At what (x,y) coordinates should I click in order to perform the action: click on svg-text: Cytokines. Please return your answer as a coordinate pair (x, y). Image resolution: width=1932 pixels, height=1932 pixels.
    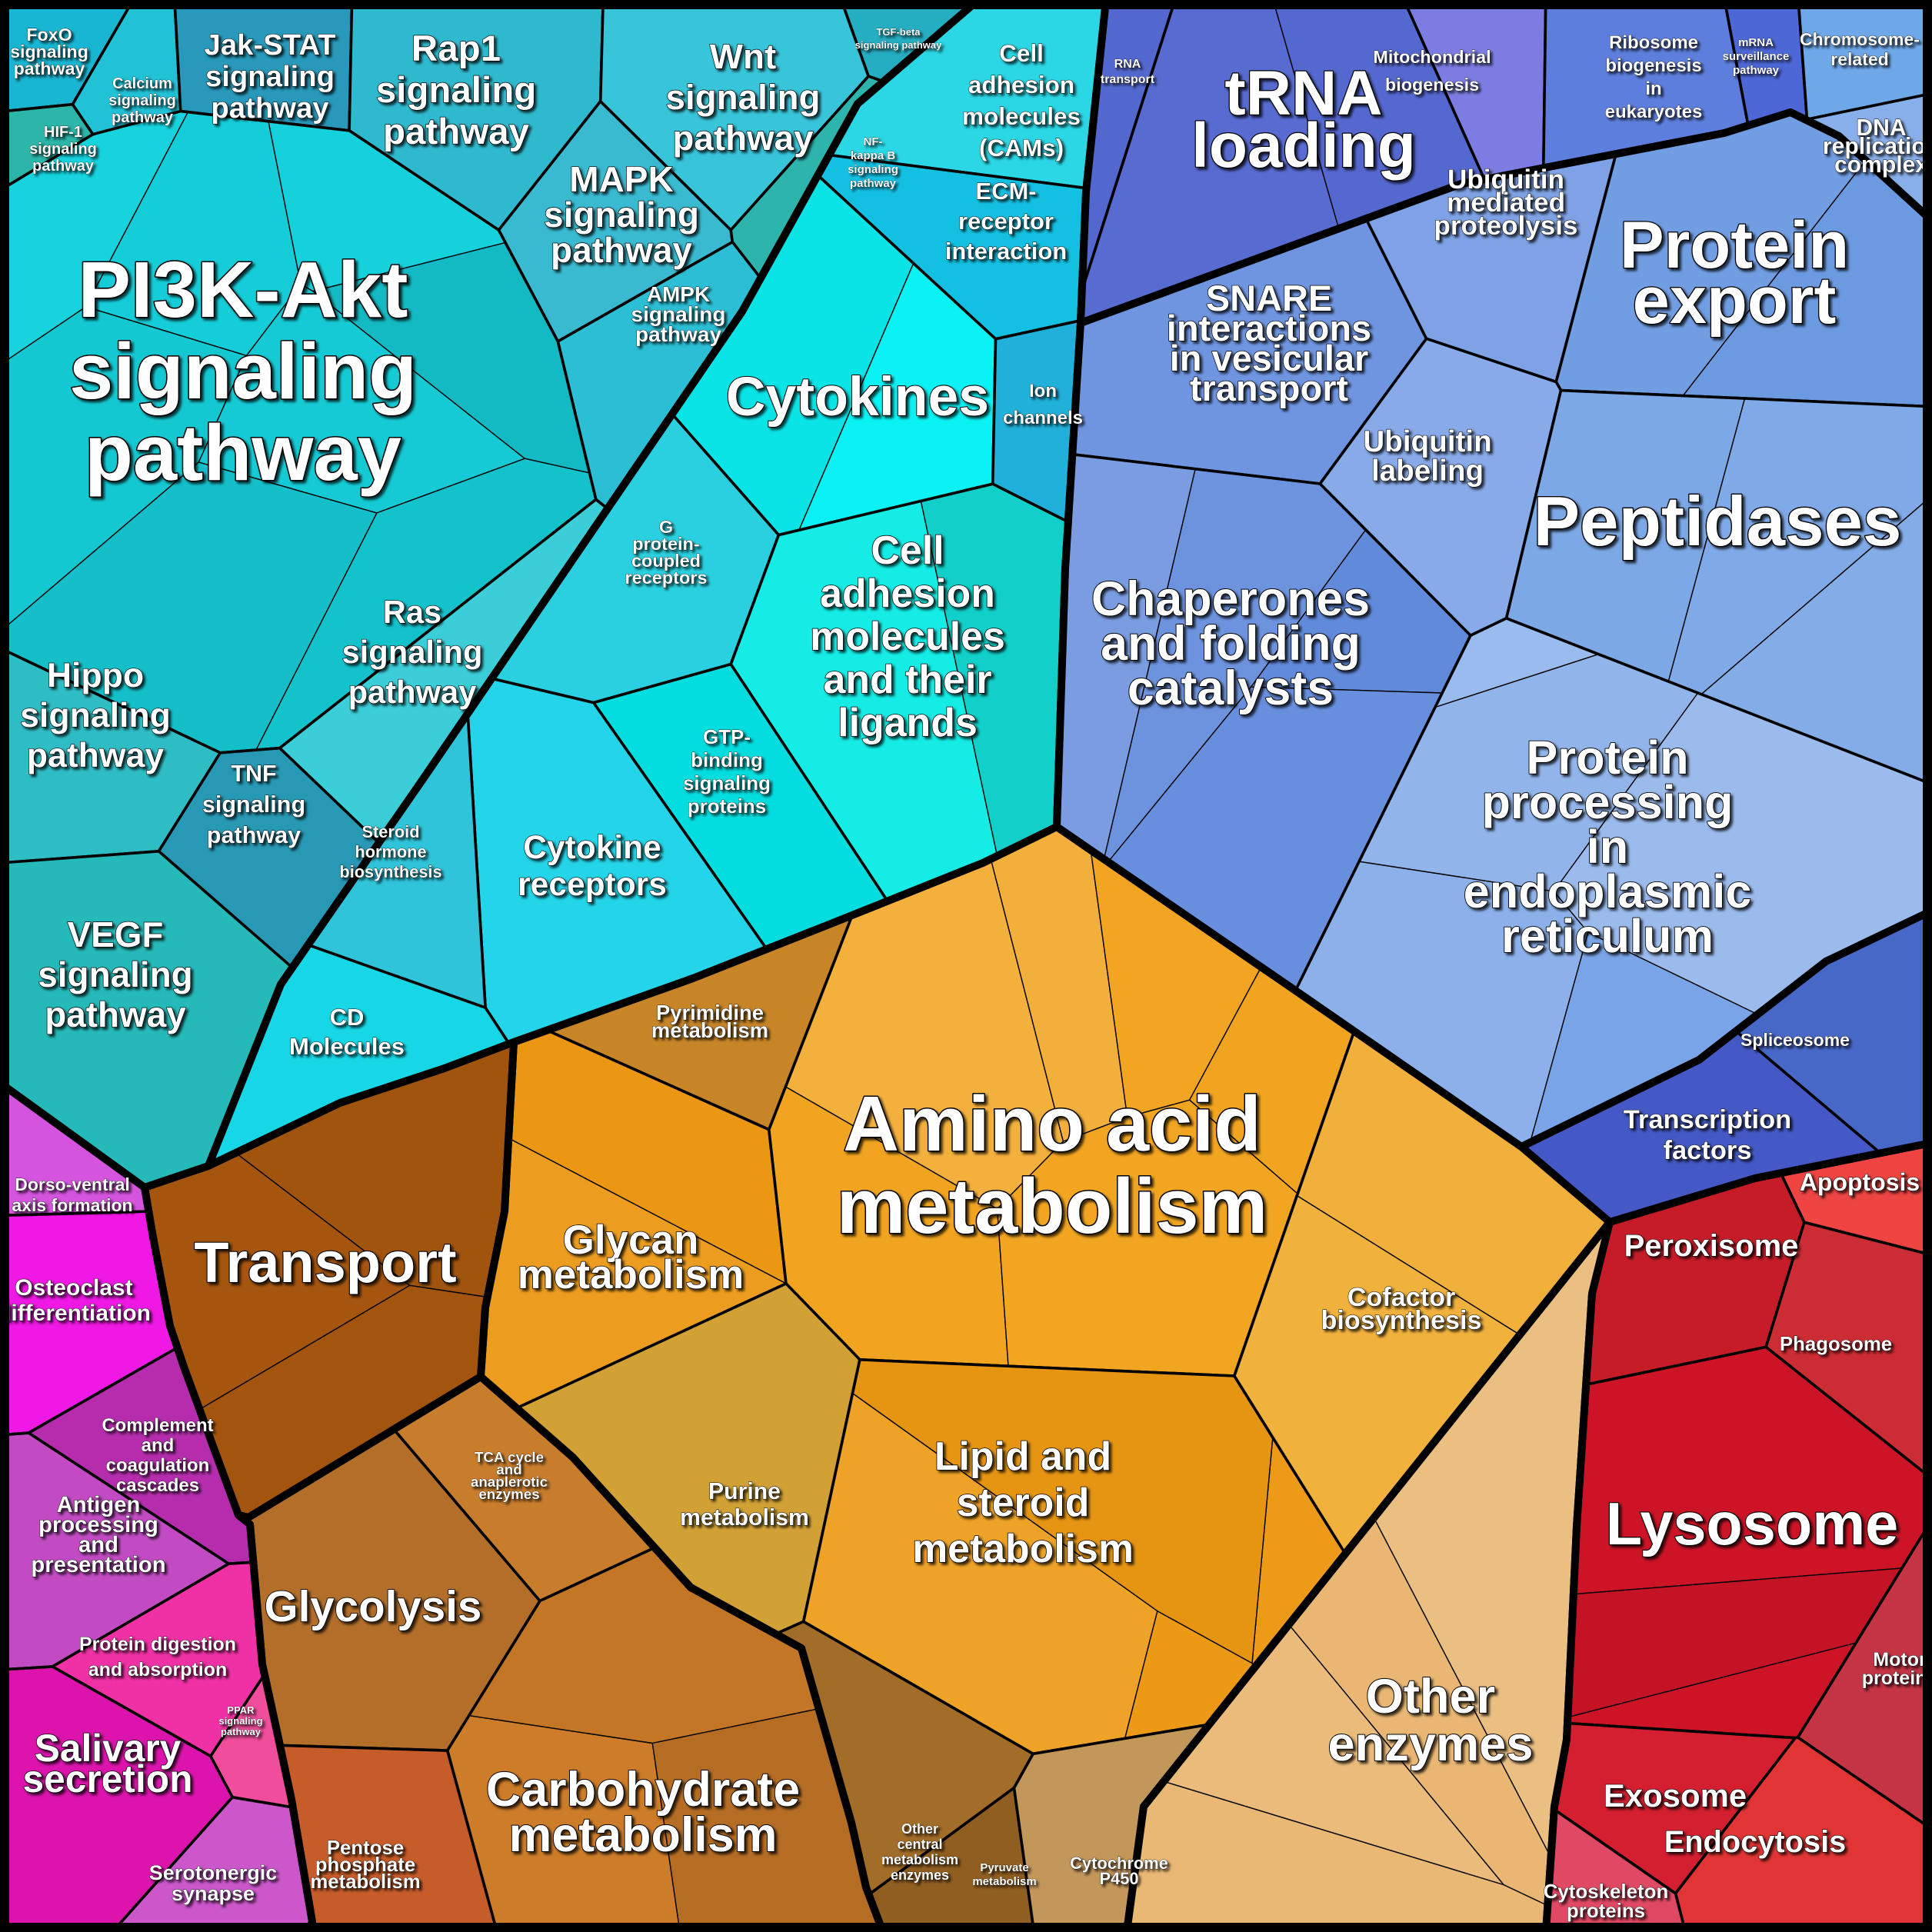
    Looking at the image, I should click on (857, 397).